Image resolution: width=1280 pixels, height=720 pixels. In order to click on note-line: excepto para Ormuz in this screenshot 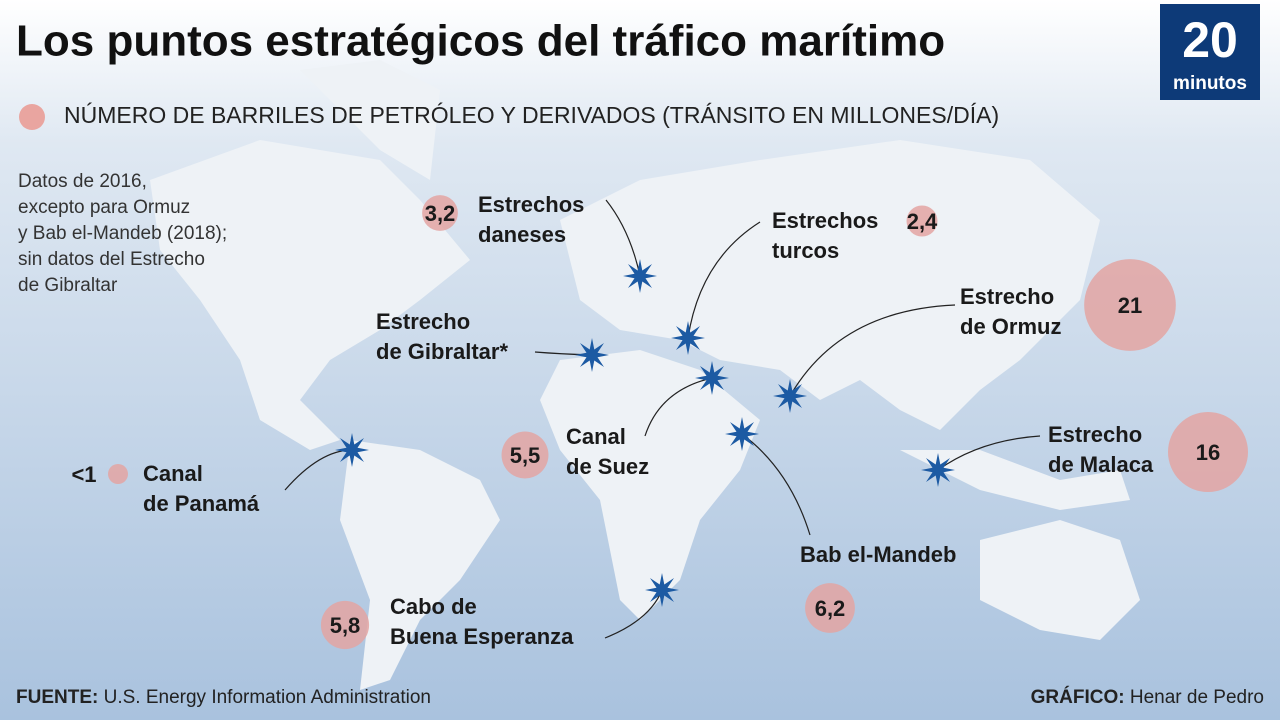, I will do `click(104, 207)`.